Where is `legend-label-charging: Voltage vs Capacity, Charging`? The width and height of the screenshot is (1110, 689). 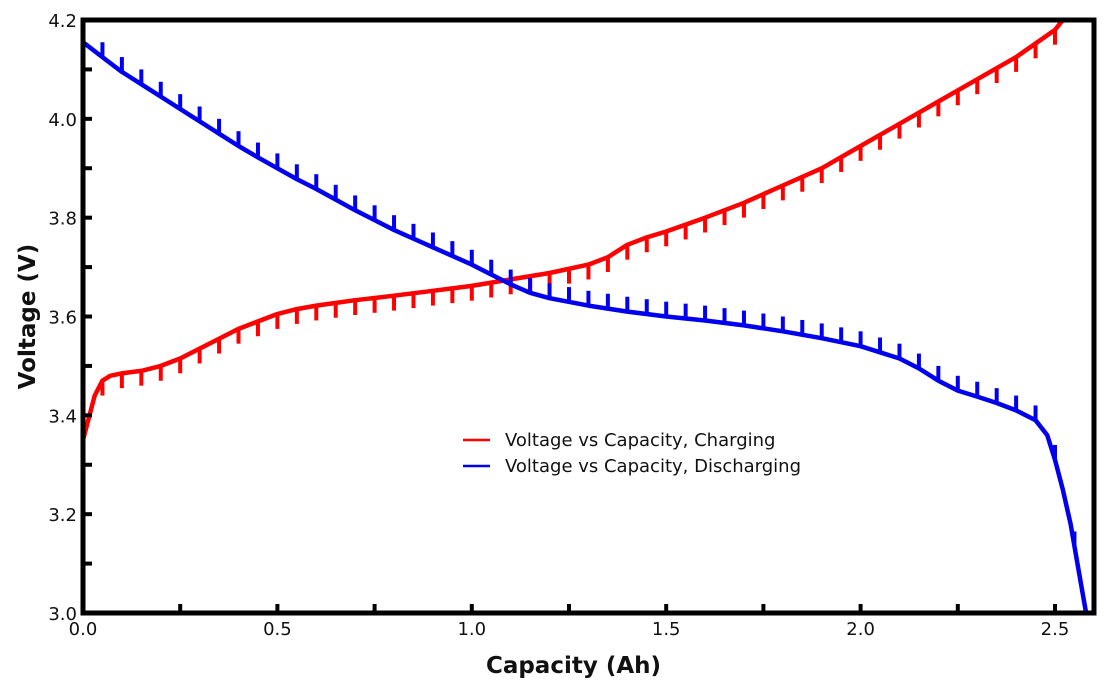 legend-label-charging: Voltage vs Capacity, Charging is located at coordinates (640, 440).